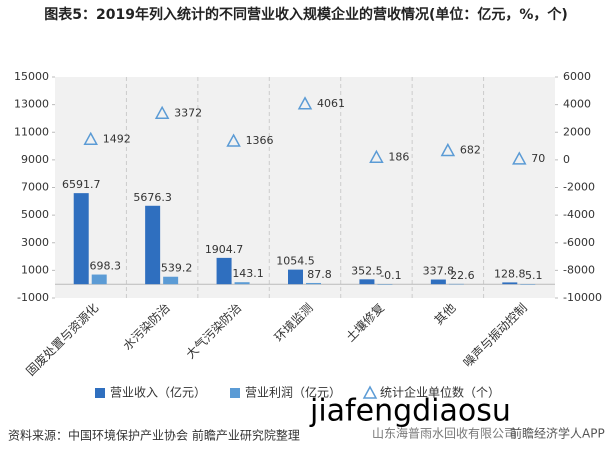  Describe the element at coordinates (35, 242) in the screenshot. I see `y-tick-label: 3000` at that location.